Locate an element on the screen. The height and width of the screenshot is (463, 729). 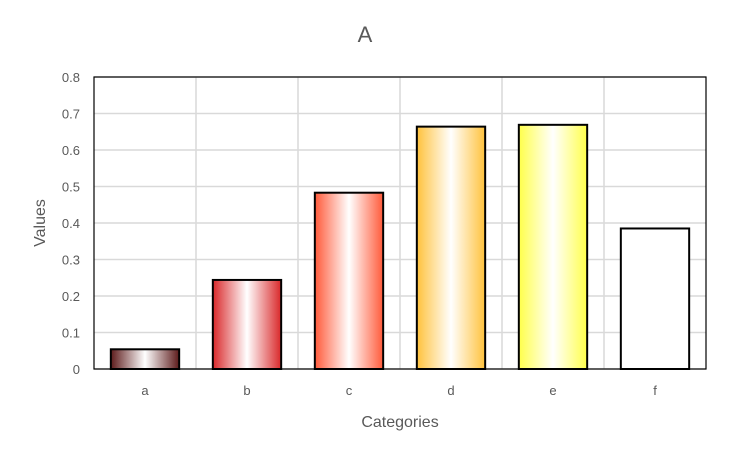
x-tick-label: b is located at coordinates (246, 390).